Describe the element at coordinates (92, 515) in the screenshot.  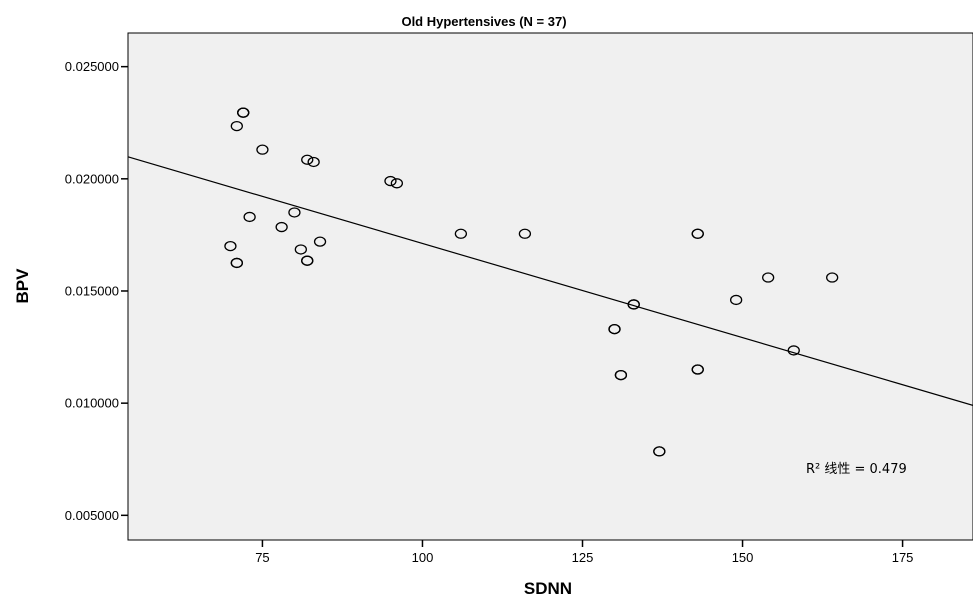
I see `y-tick-label: 0.005000` at that location.